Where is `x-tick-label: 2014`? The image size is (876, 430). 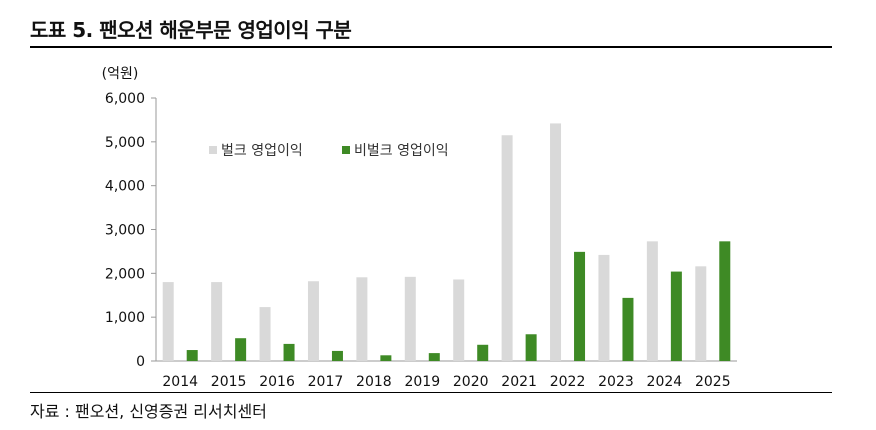 x-tick-label: 2014 is located at coordinates (180, 382).